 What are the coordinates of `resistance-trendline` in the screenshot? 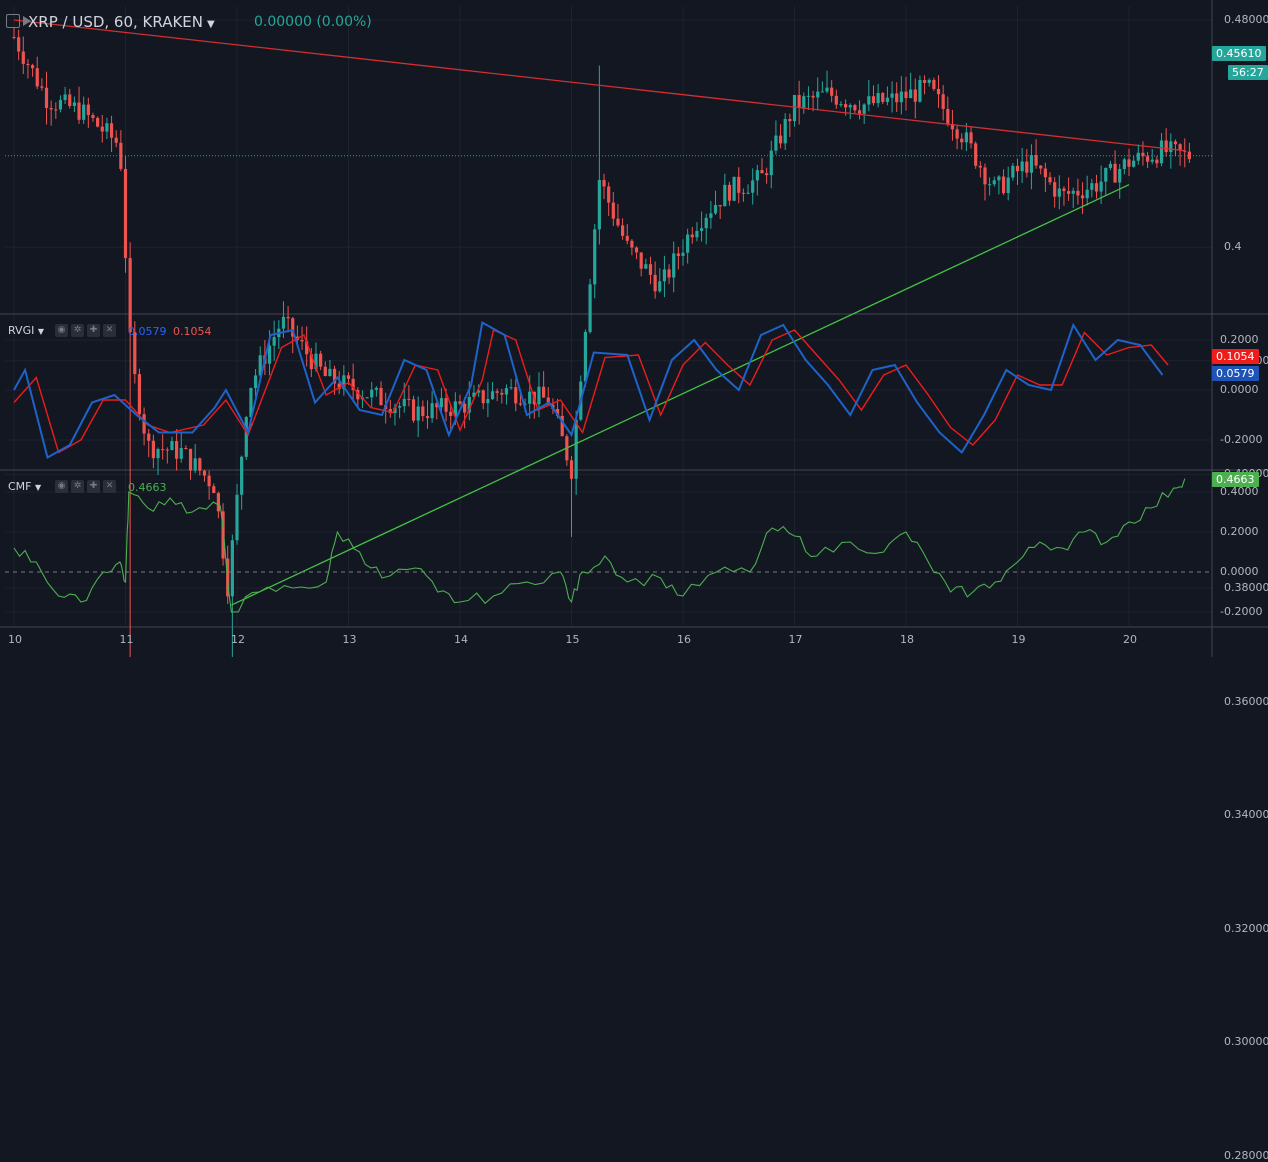 It's located at (599, 85).